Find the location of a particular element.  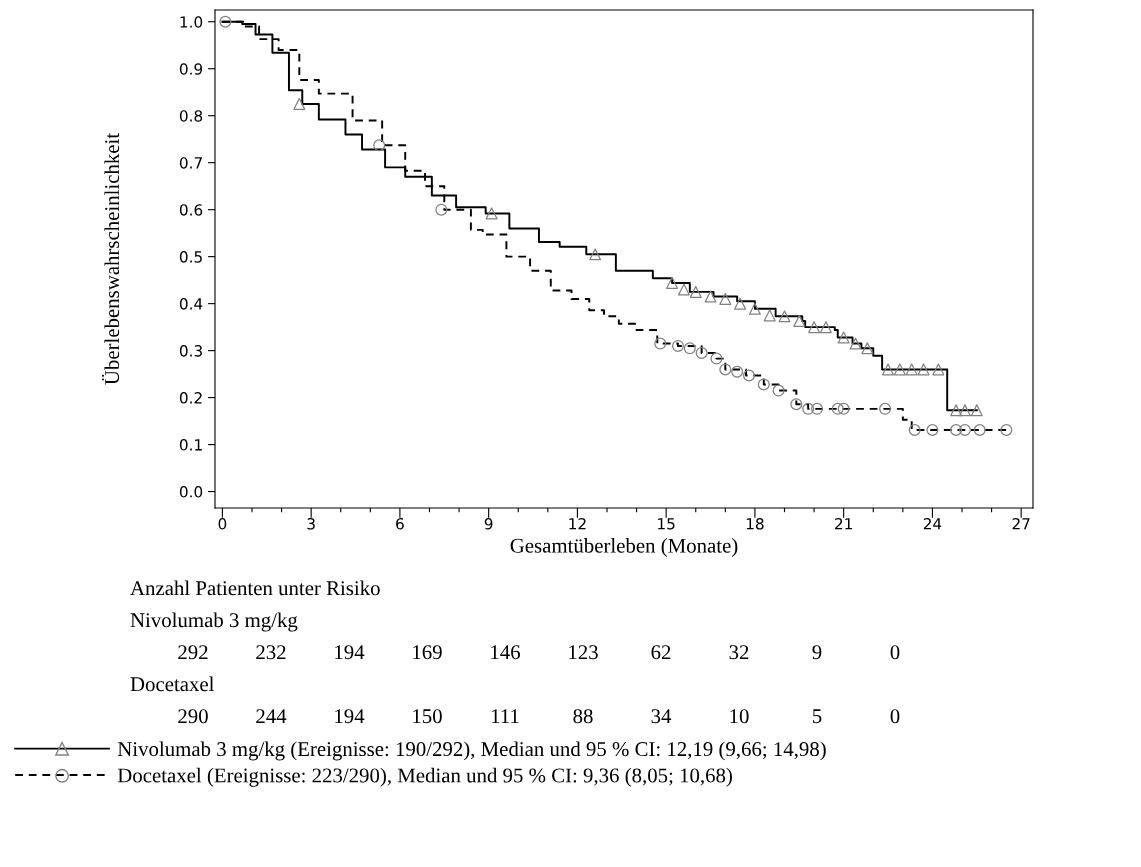

x-axis-title: Gesamtüberleben (Monate) is located at coordinates (624, 547).